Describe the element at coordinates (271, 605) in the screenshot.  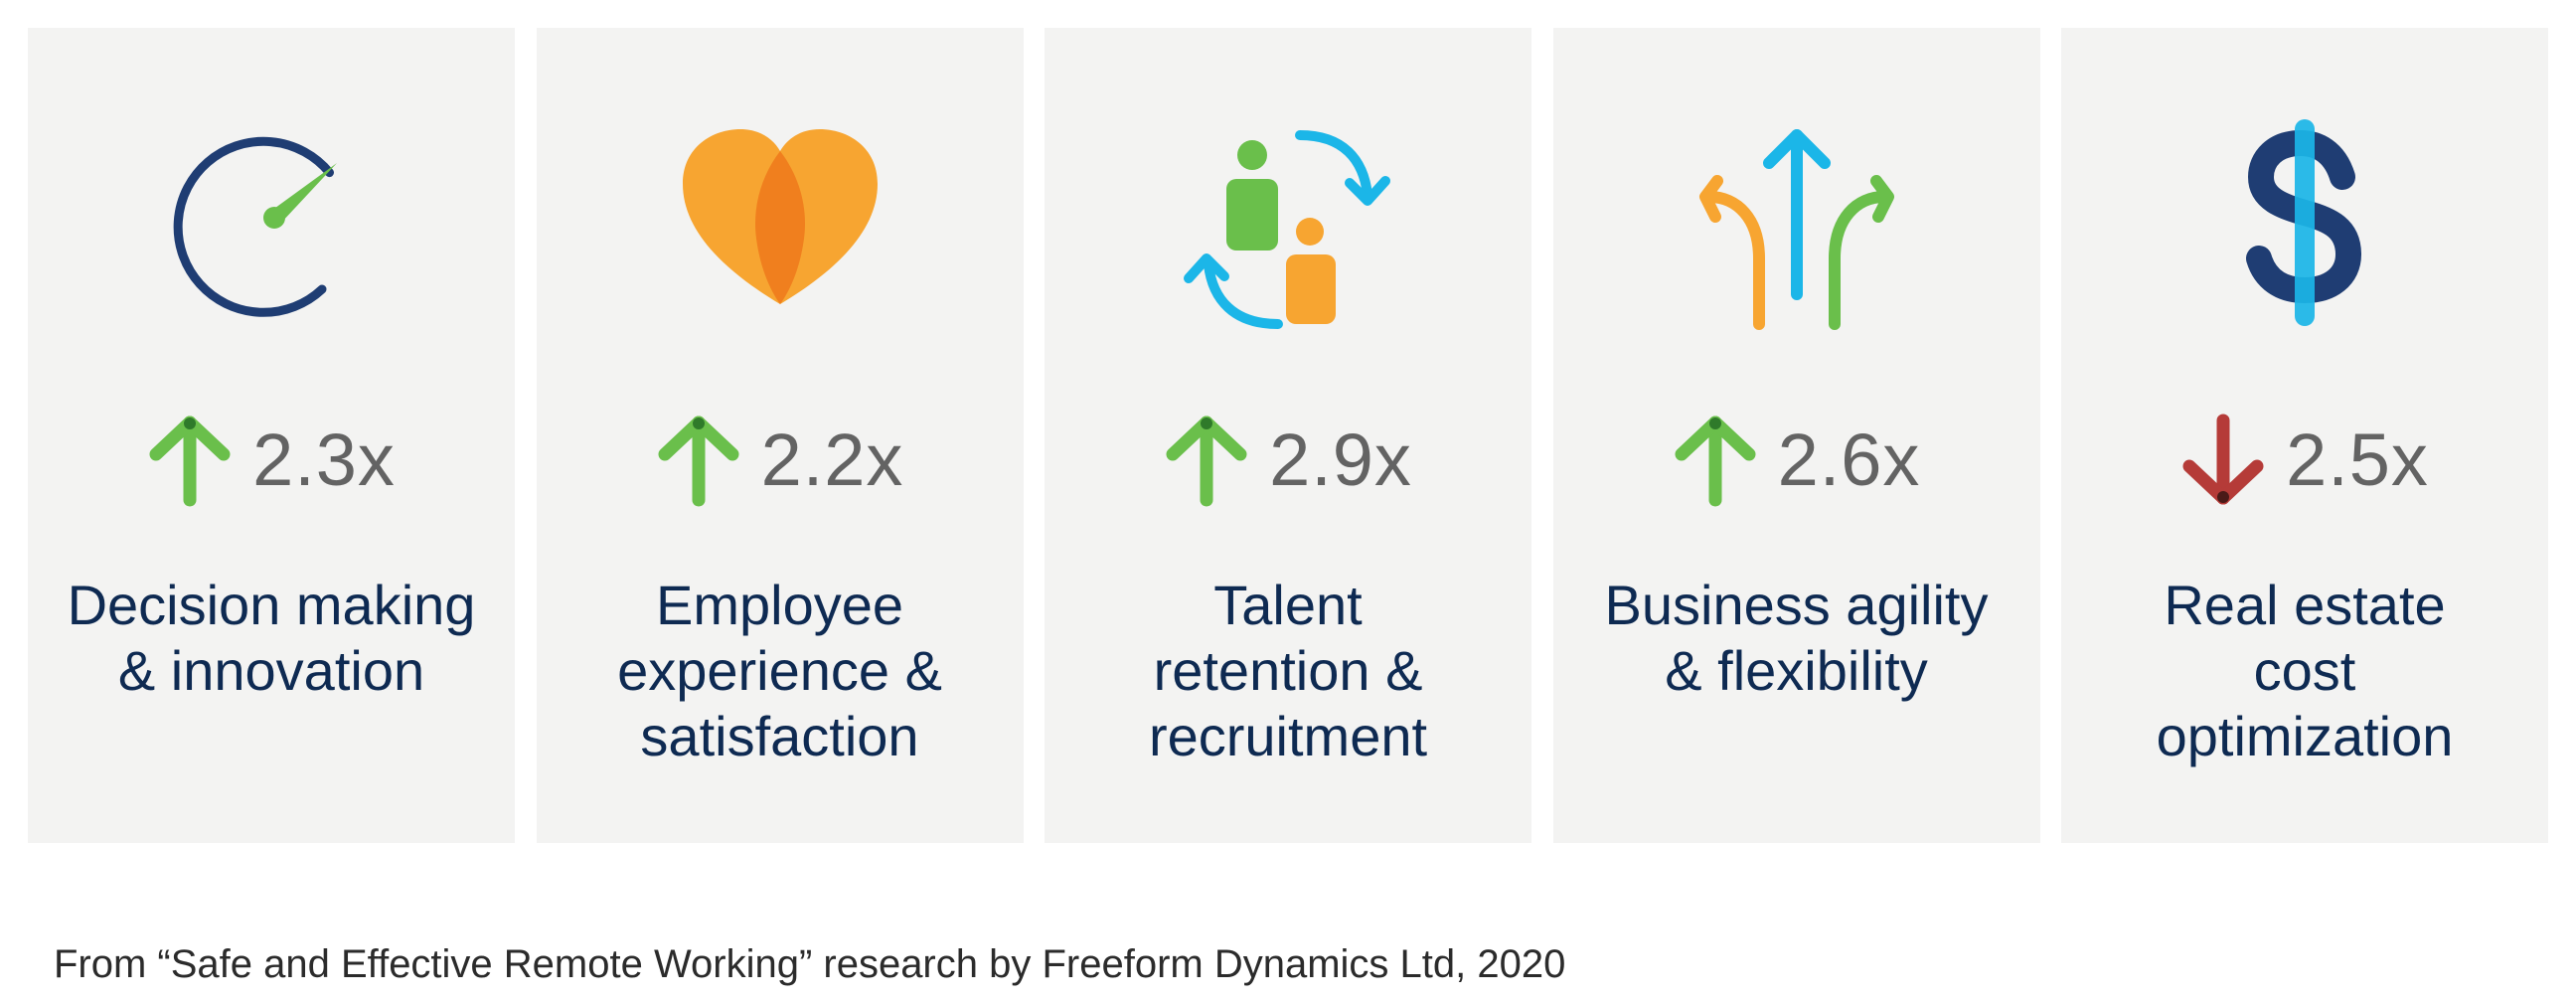
I see `label-line: Decision making` at that location.